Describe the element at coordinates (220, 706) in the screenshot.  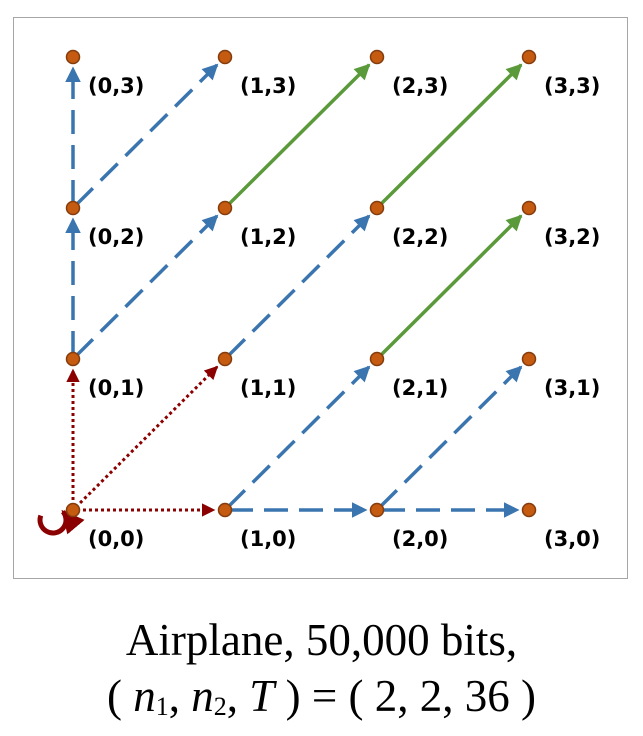
I see `caption-n2-subscript: 2` at that location.